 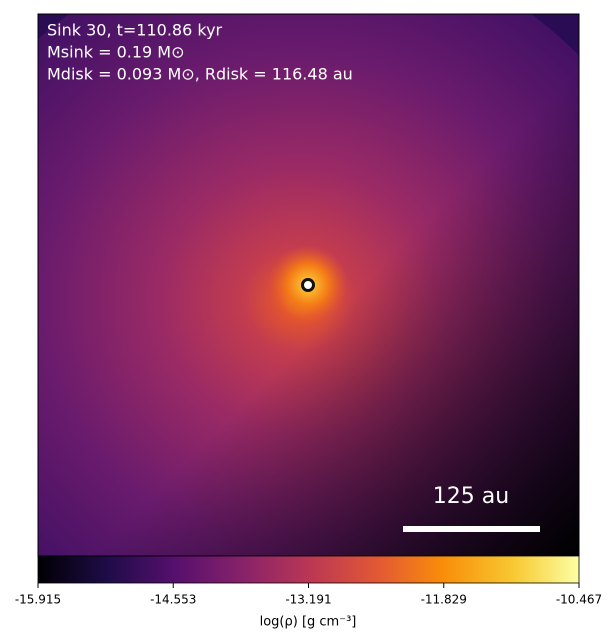 What do you see at coordinates (308, 600) in the screenshot?
I see `tick-label: -13.191` at bounding box center [308, 600].